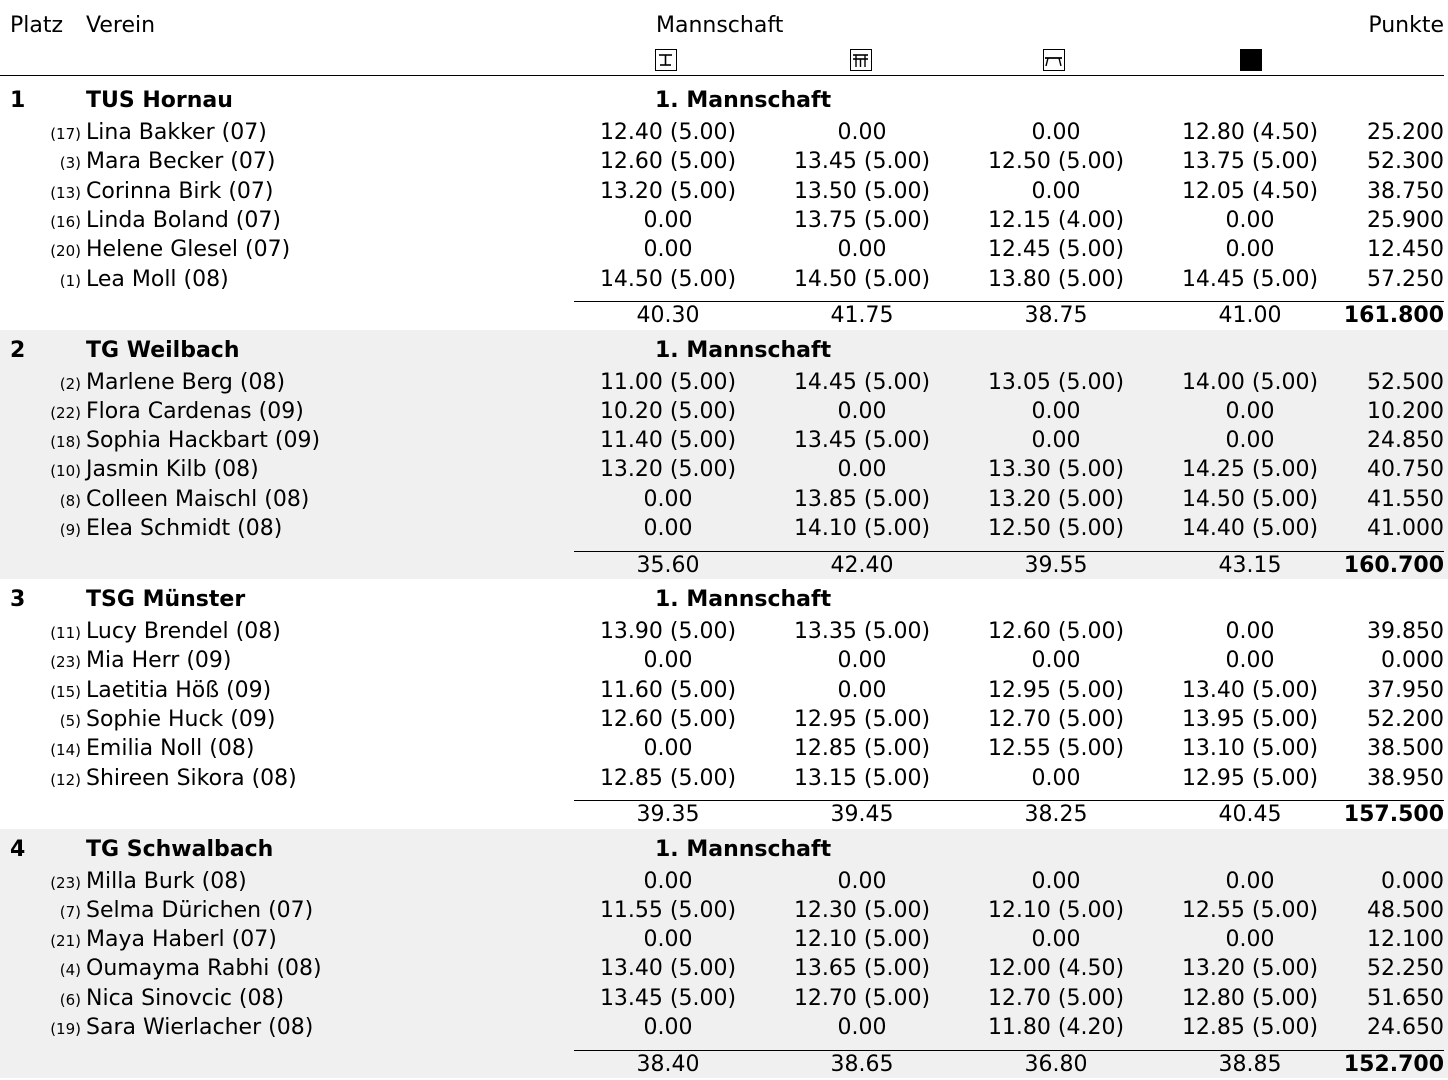 The height and width of the screenshot is (1080, 1448). Describe the element at coordinates (1405, 279) in the screenshot. I see `gymnast-total: 57.250` at that location.